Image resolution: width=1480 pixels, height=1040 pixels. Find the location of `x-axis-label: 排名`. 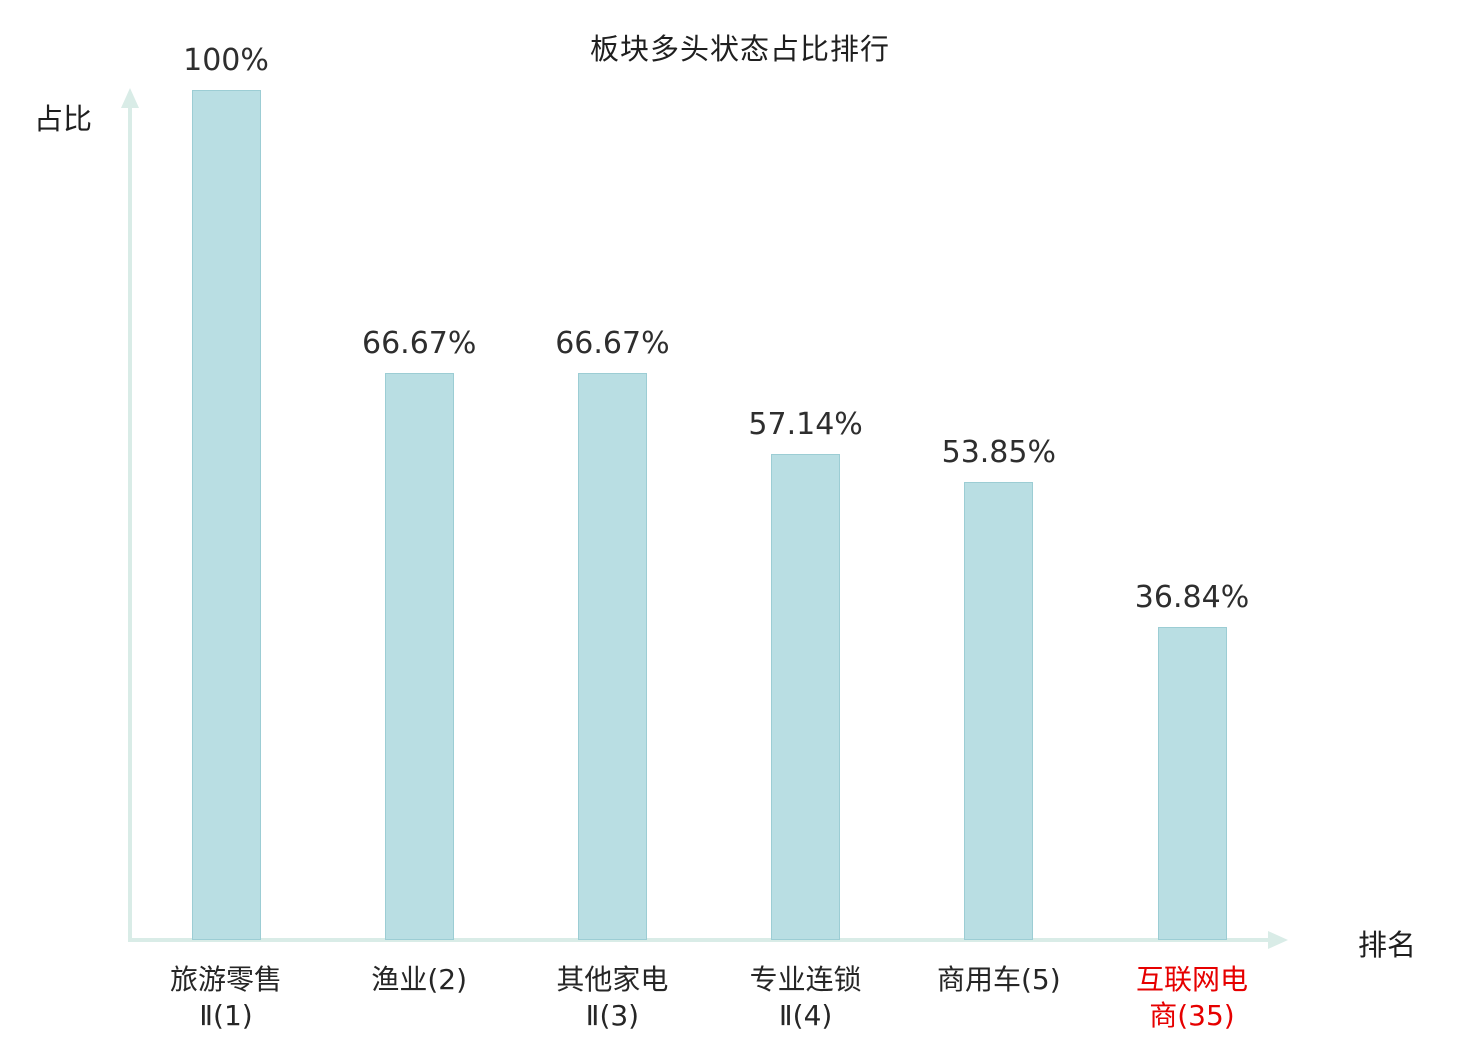

x-axis-label: 排名 is located at coordinates (1387, 945).